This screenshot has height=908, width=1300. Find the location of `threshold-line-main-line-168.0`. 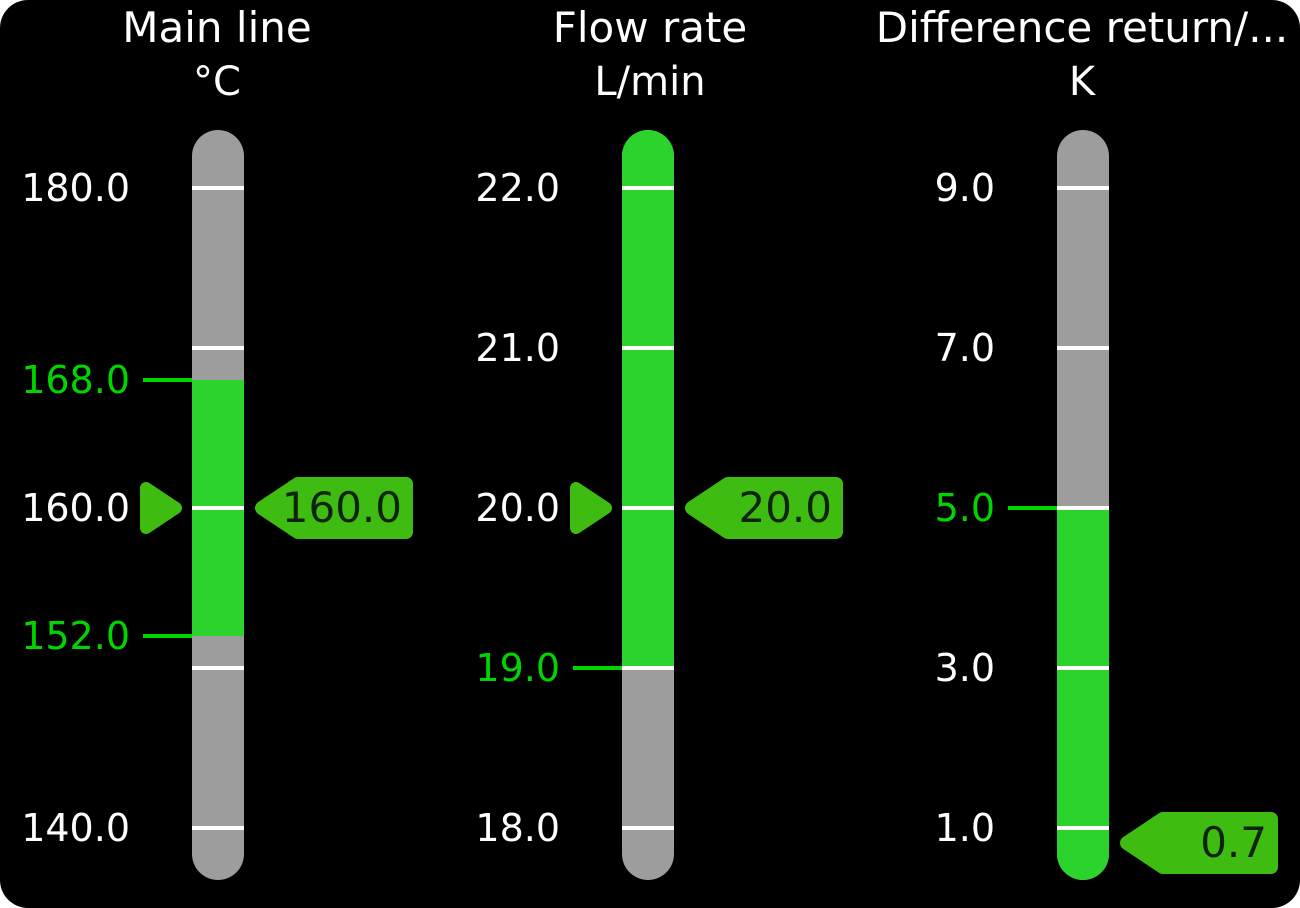

threshold-line-main-line-168.0 is located at coordinates (167, 380).